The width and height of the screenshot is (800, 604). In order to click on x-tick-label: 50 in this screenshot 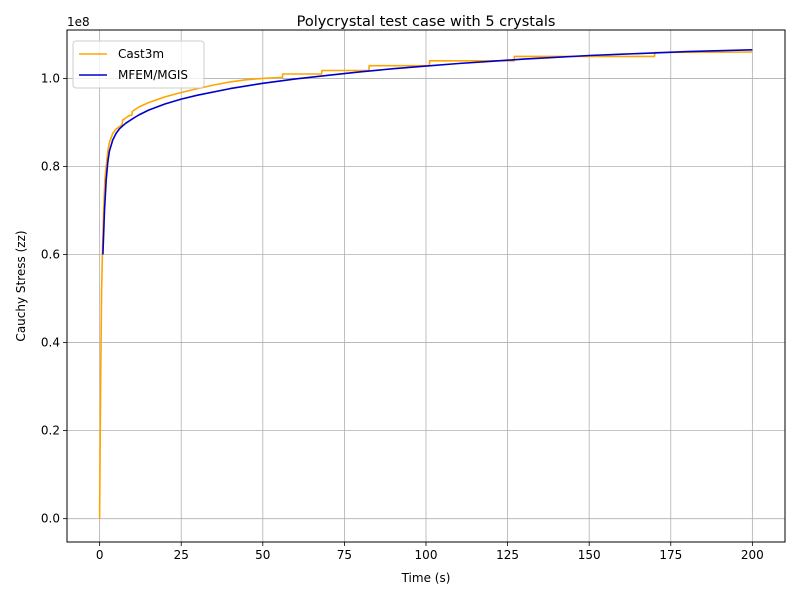, I will do `click(262, 555)`.